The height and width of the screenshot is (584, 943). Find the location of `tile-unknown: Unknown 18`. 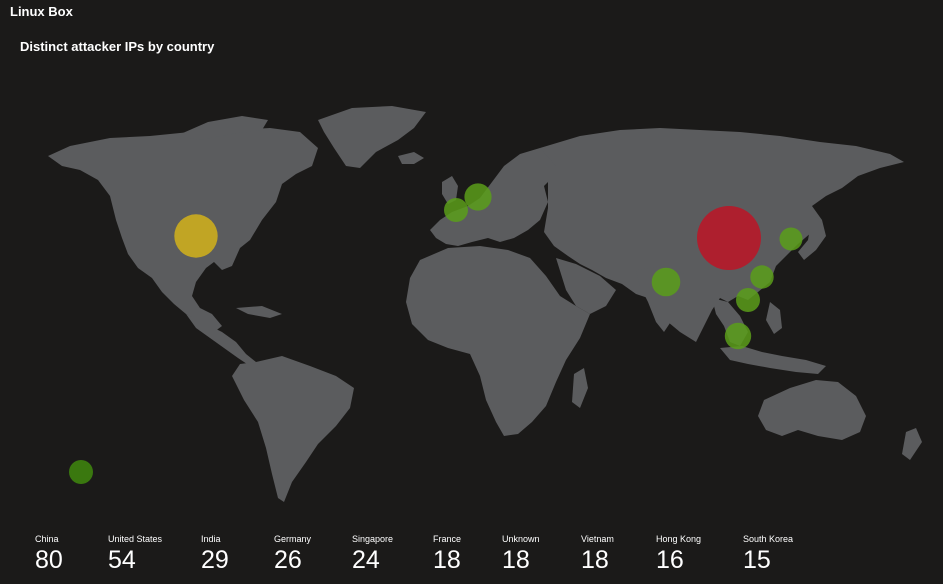

tile-unknown: Unknown 18 is located at coordinates (521, 553).